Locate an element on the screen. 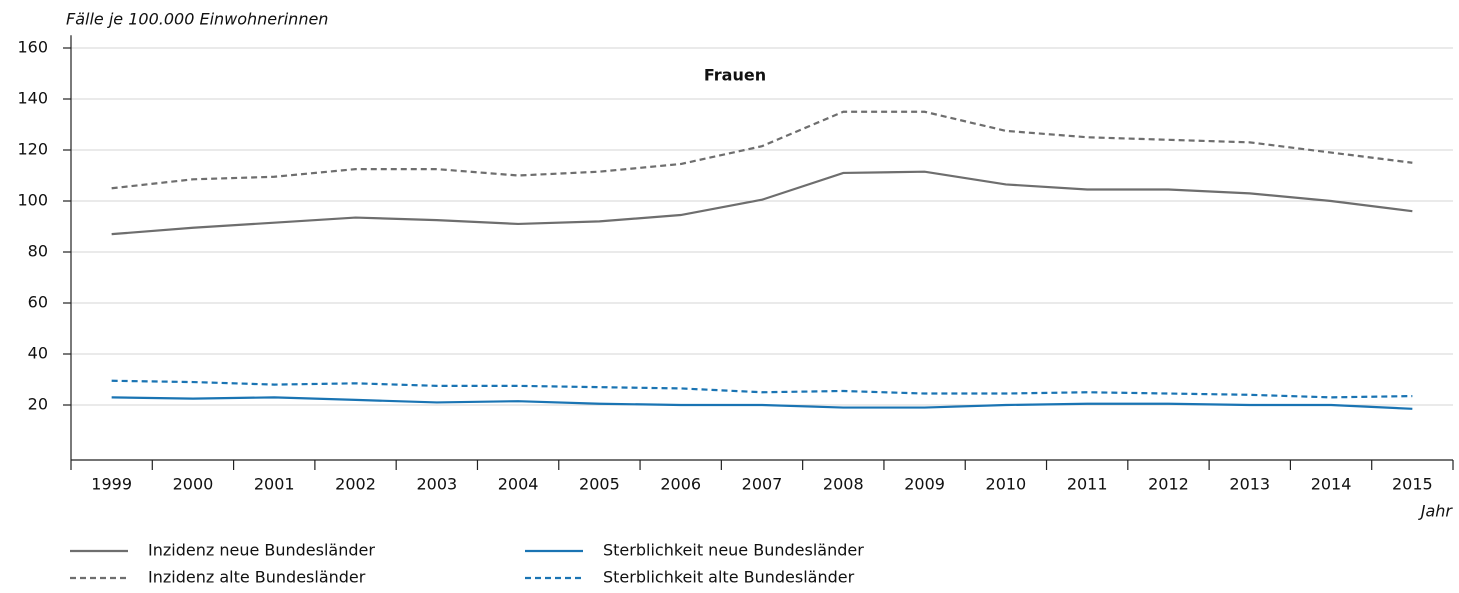 Image resolution: width=1459 pixels, height=593 pixels. x-tick-label: 2002 is located at coordinates (355, 484).